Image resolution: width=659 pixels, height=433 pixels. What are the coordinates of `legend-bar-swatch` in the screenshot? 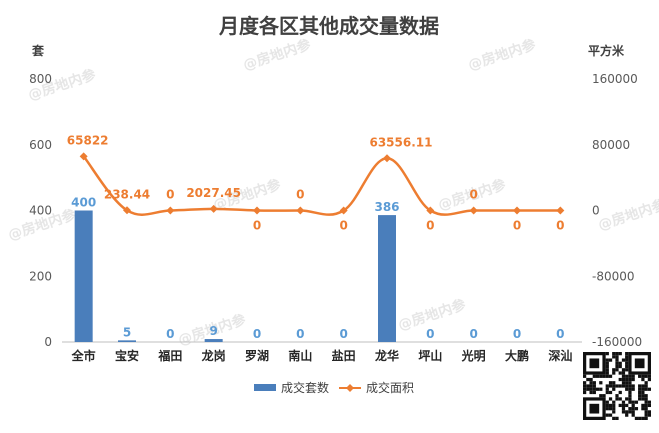 It's located at (265, 387).